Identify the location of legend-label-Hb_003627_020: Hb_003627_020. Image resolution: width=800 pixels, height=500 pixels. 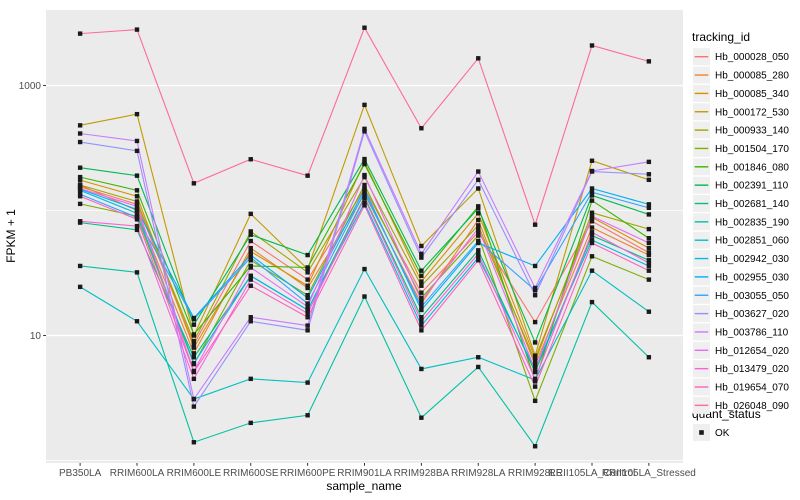
(752, 314).